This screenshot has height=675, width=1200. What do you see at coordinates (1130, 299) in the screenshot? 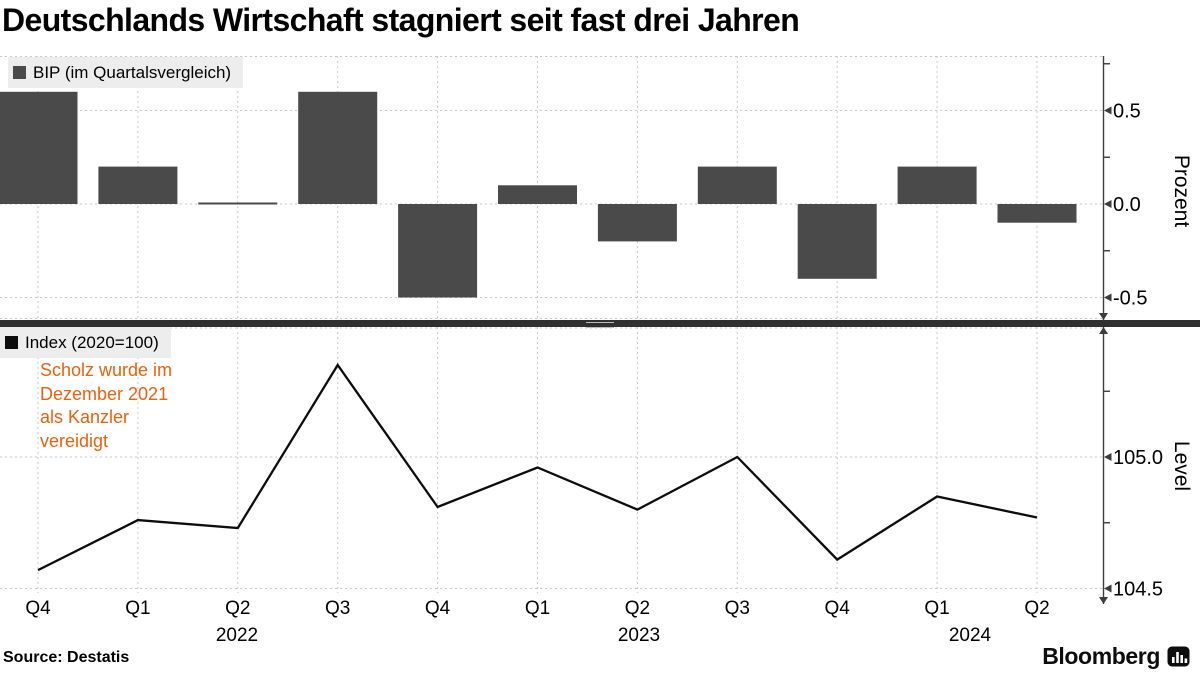
I see `y-tick-label: -0.5` at bounding box center [1130, 299].